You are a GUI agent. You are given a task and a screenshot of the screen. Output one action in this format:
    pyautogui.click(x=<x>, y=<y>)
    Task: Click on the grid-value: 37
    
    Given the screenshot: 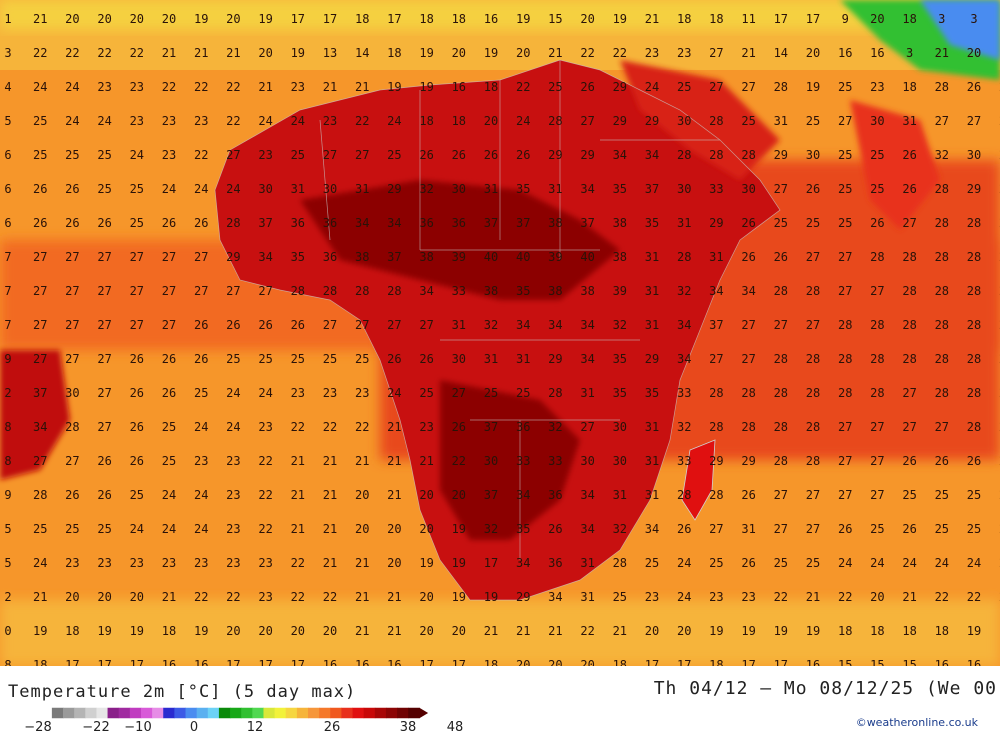 What is the action you would take?
    pyautogui.click(x=265, y=223)
    